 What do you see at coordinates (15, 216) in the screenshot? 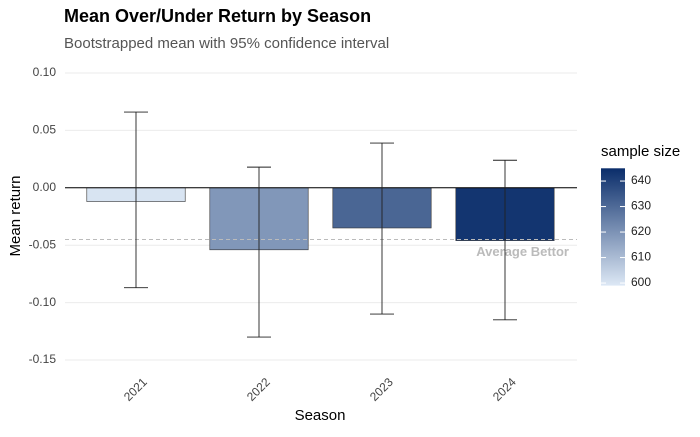
I see `y-axis-label: Mean return` at bounding box center [15, 216].